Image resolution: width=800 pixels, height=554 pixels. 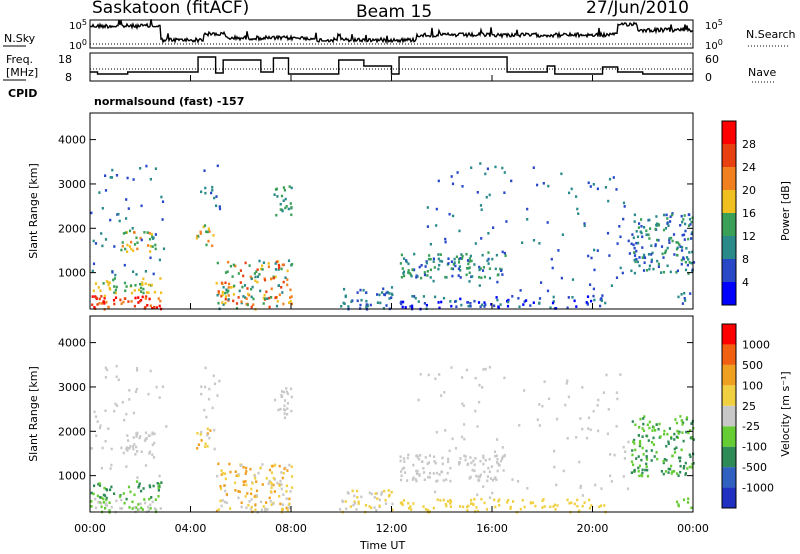 What do you see at coordinates (754, 467) in the screenshot?
I see `colorbar-tick: -500` at bounding box center [754, 467].